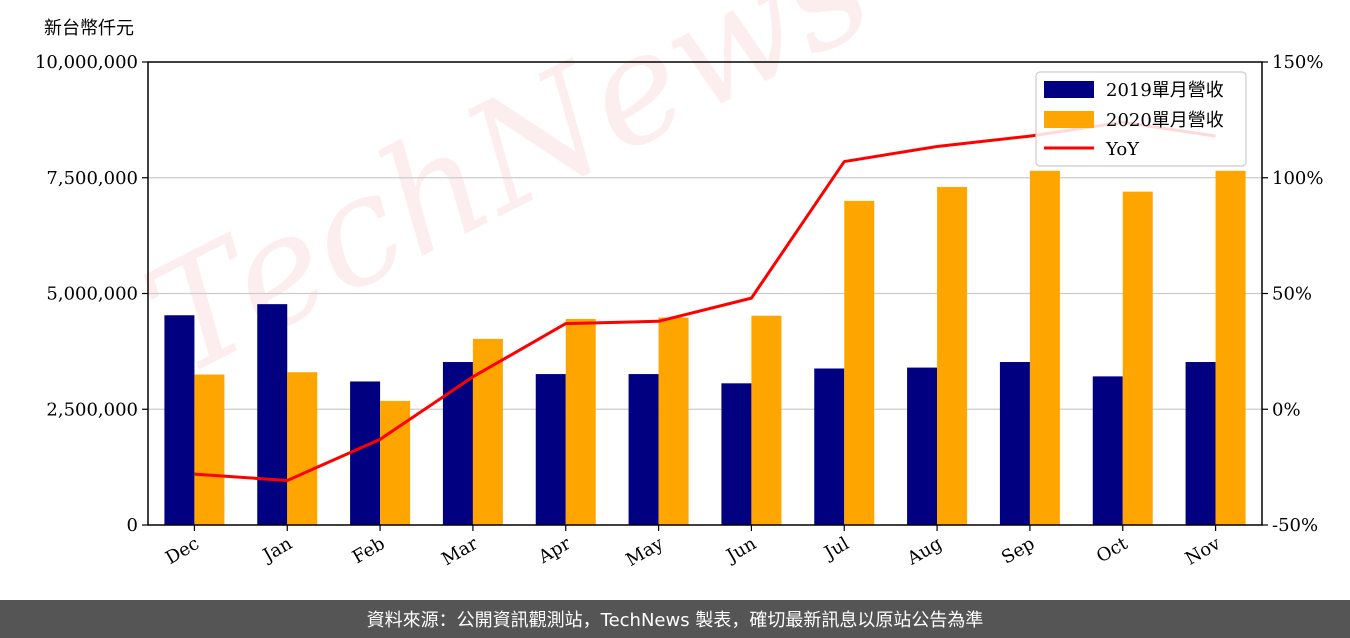  What do you see at coordinates (89, 28) in the screenshot?
I see `y-unit-label: 新台幣仟元` at bounding box center [89, 28].